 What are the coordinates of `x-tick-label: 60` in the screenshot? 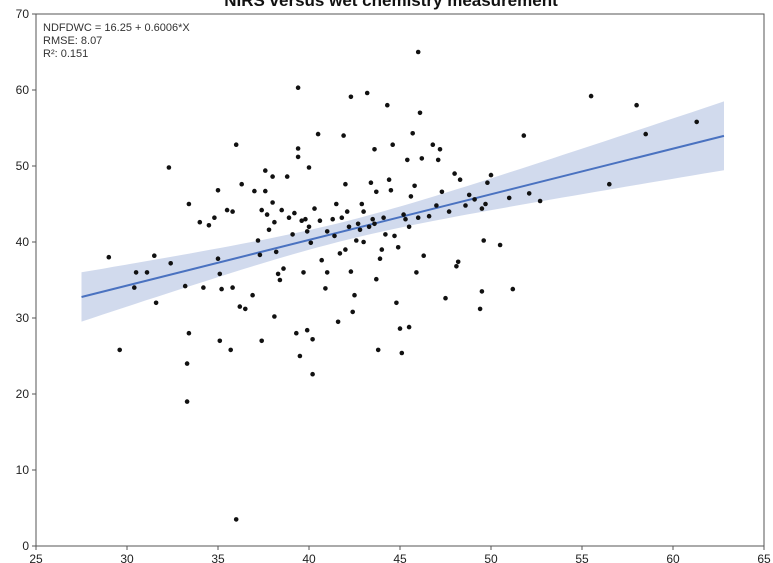 It's located at (673, 557).